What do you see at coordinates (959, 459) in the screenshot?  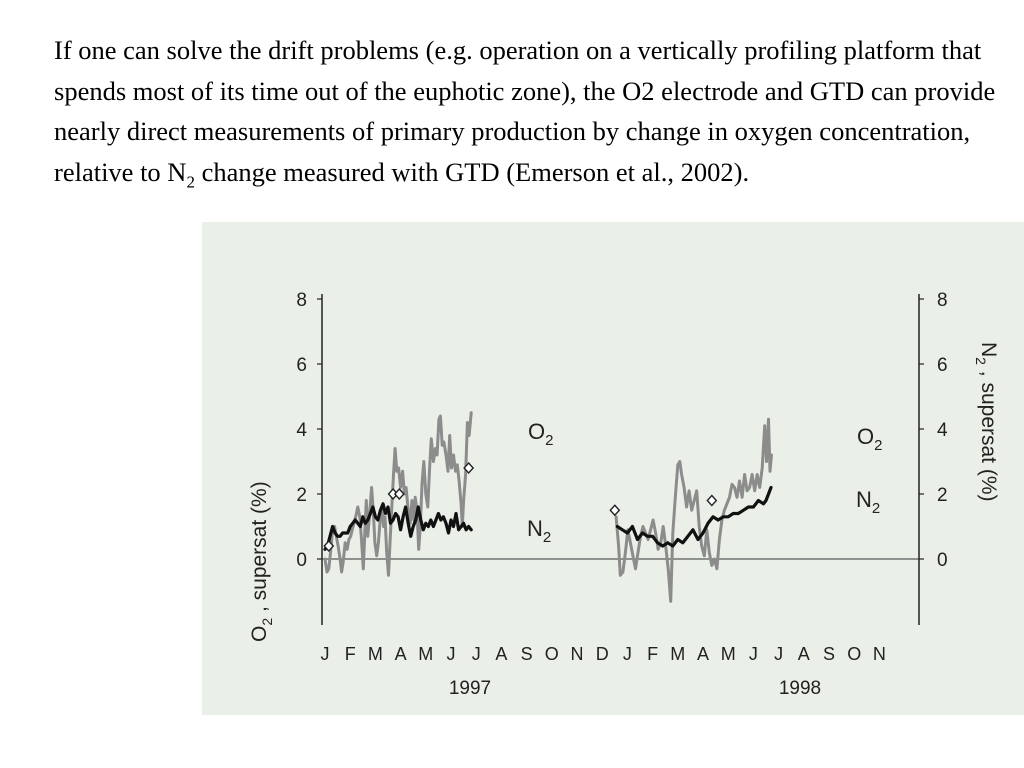 I see `right-axis: N2 , supersat (%)` at bounding box center [959, 459].